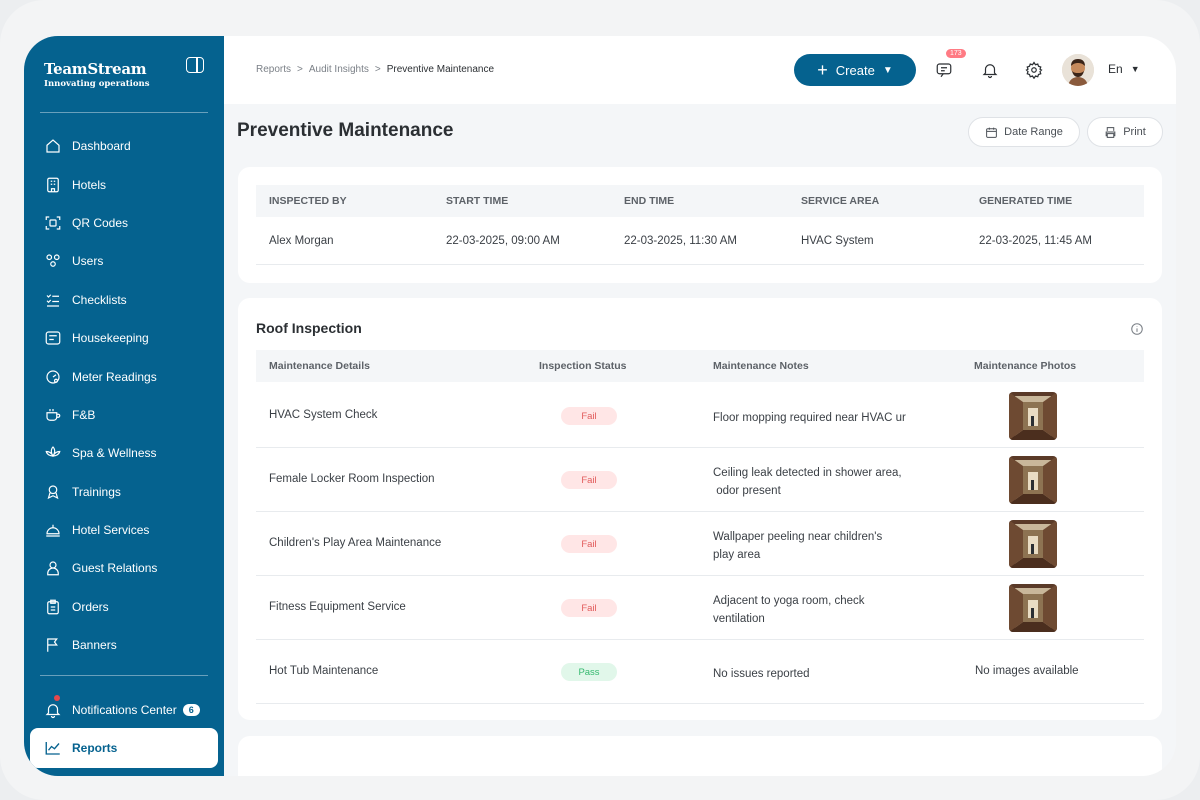 The height and width of the screenshot is (800, 1200). What do you see at coordinates (820, 610) in the screenshot?
I see `maintenance-note: Adjacent to yoga room, check ventilation` at bounding box center [820, 610].